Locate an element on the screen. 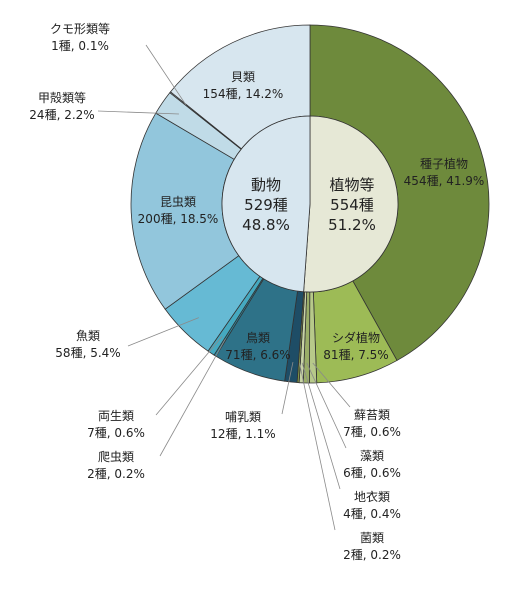 The height and width of the screenshot is (589, 525). slice-value-label: 12種, 1.1% is located at coordinates (242, 434).